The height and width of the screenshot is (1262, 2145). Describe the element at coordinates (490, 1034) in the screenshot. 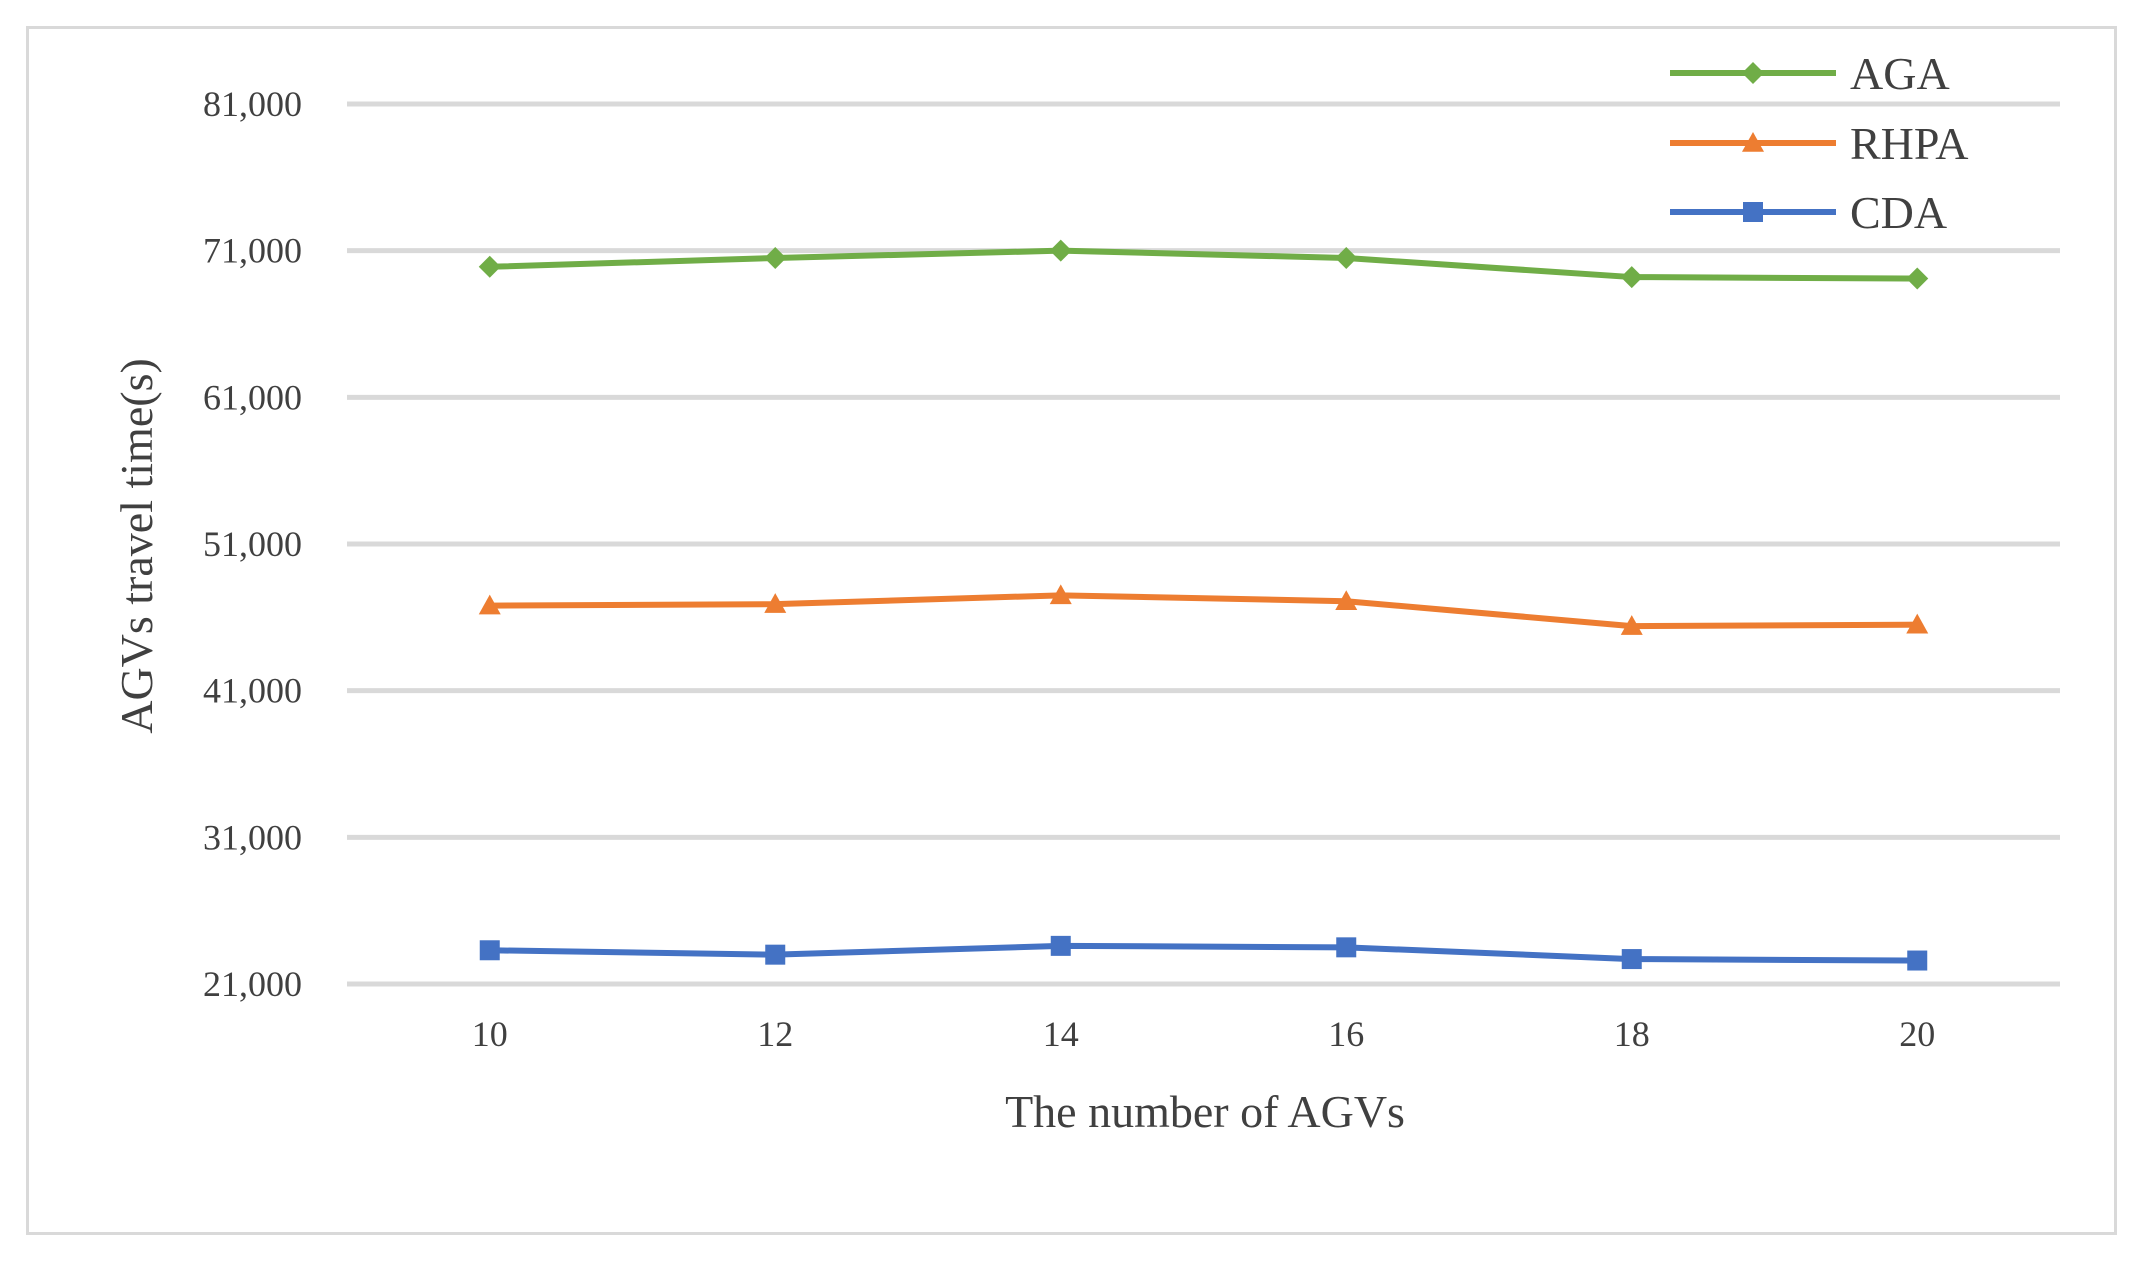

I see `x-tick-label: 10` at that location.